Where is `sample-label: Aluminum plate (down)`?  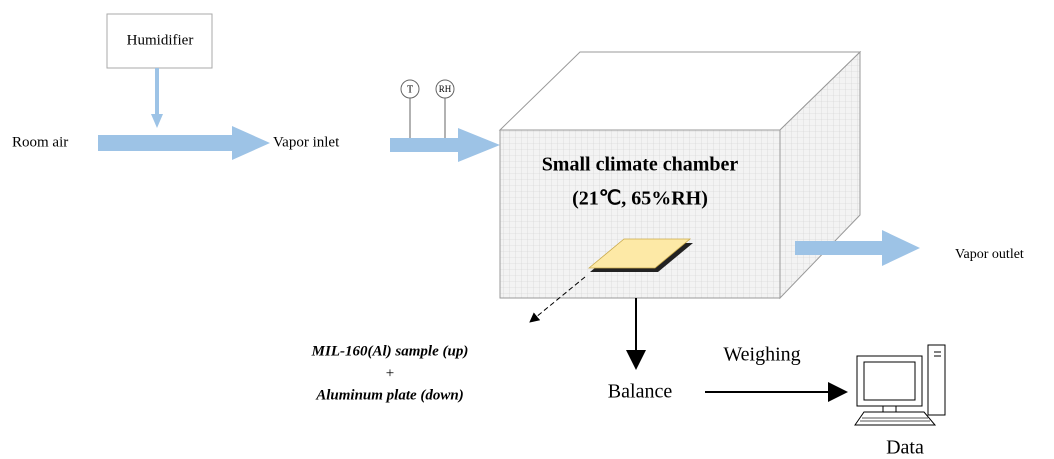
sample-label: Aluminum plate (down) is located at coordinates (389, 395).